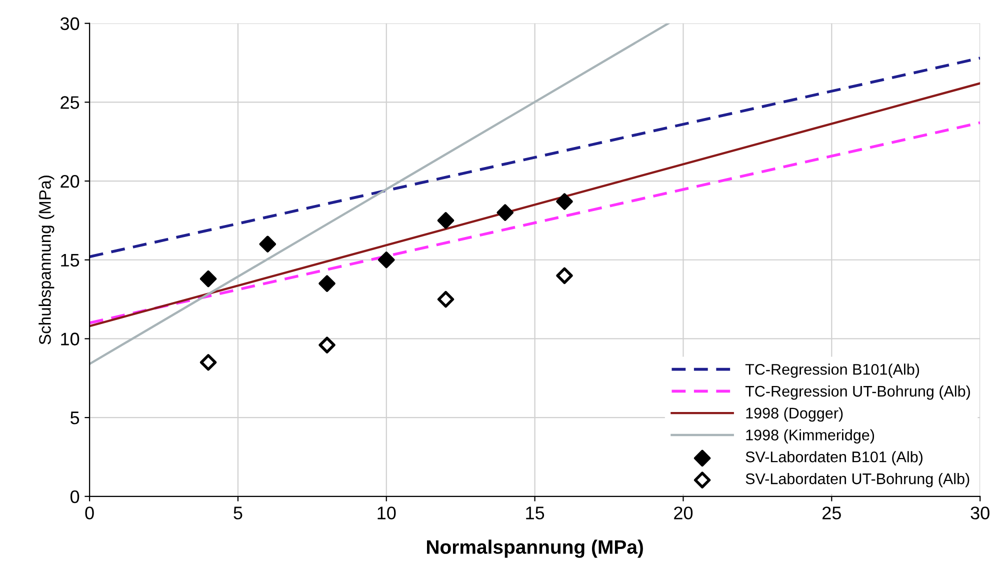 This screenshot has height=584, width=995. Describe the element at coordinates (238, 513) in the screenshot. I see `x-tick-label: 5` at that location.